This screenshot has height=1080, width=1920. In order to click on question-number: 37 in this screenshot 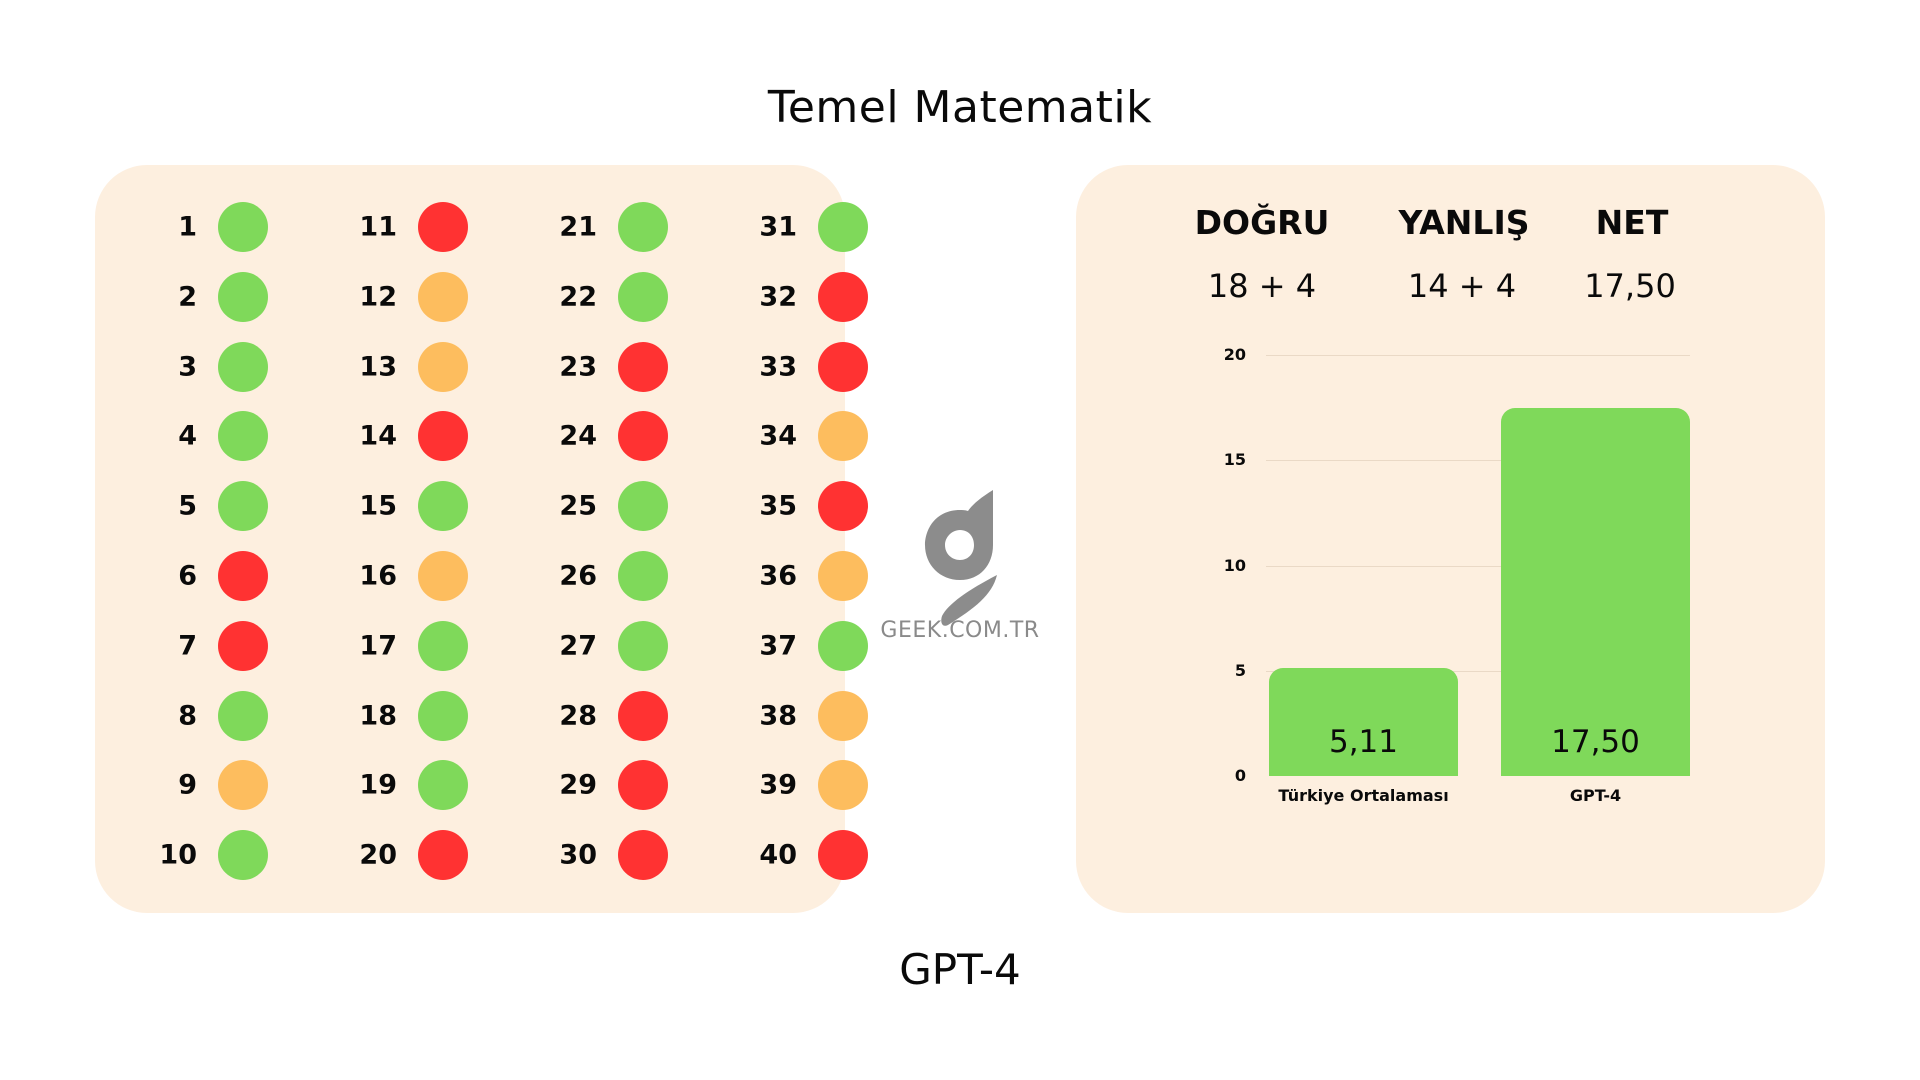, I will do `click(778, 646)`.